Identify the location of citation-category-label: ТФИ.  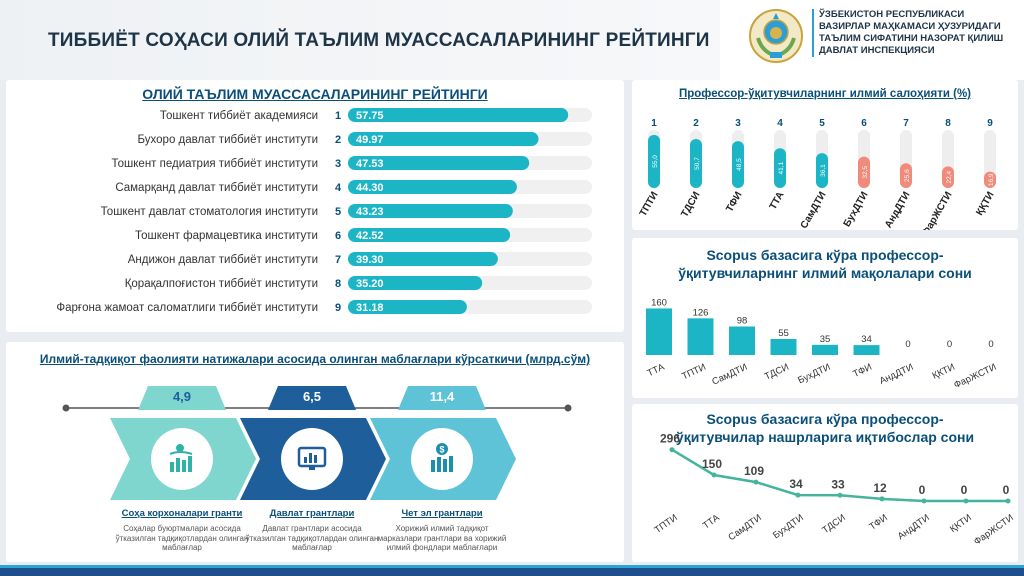
(878, 522).